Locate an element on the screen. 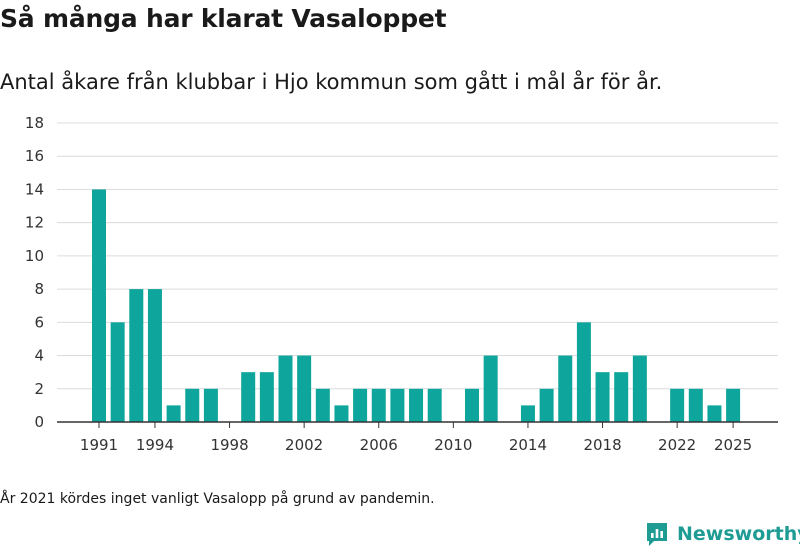  x-tick-label: 1994 is located at coordinates (155, 445).